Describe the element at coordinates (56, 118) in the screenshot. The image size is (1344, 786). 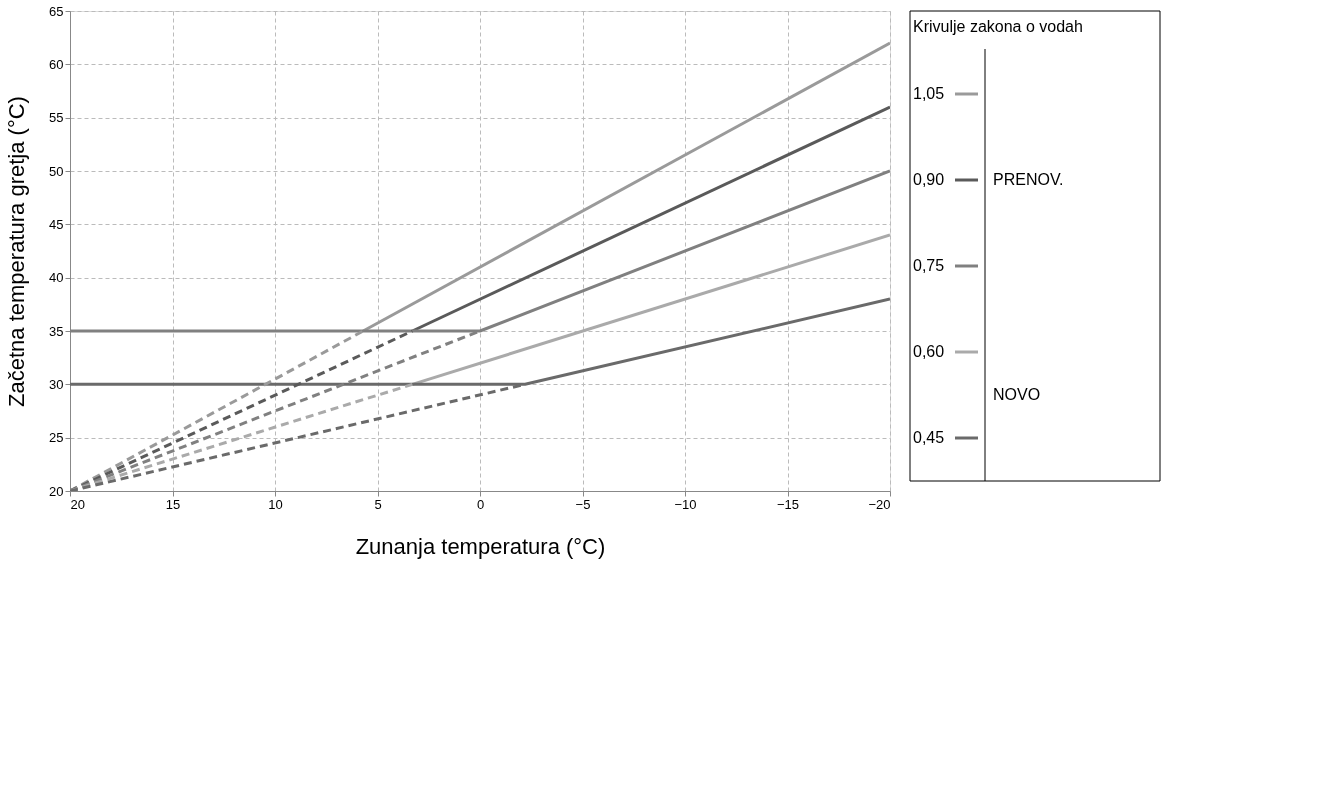
I see `y-tick-label: 55` at that location.